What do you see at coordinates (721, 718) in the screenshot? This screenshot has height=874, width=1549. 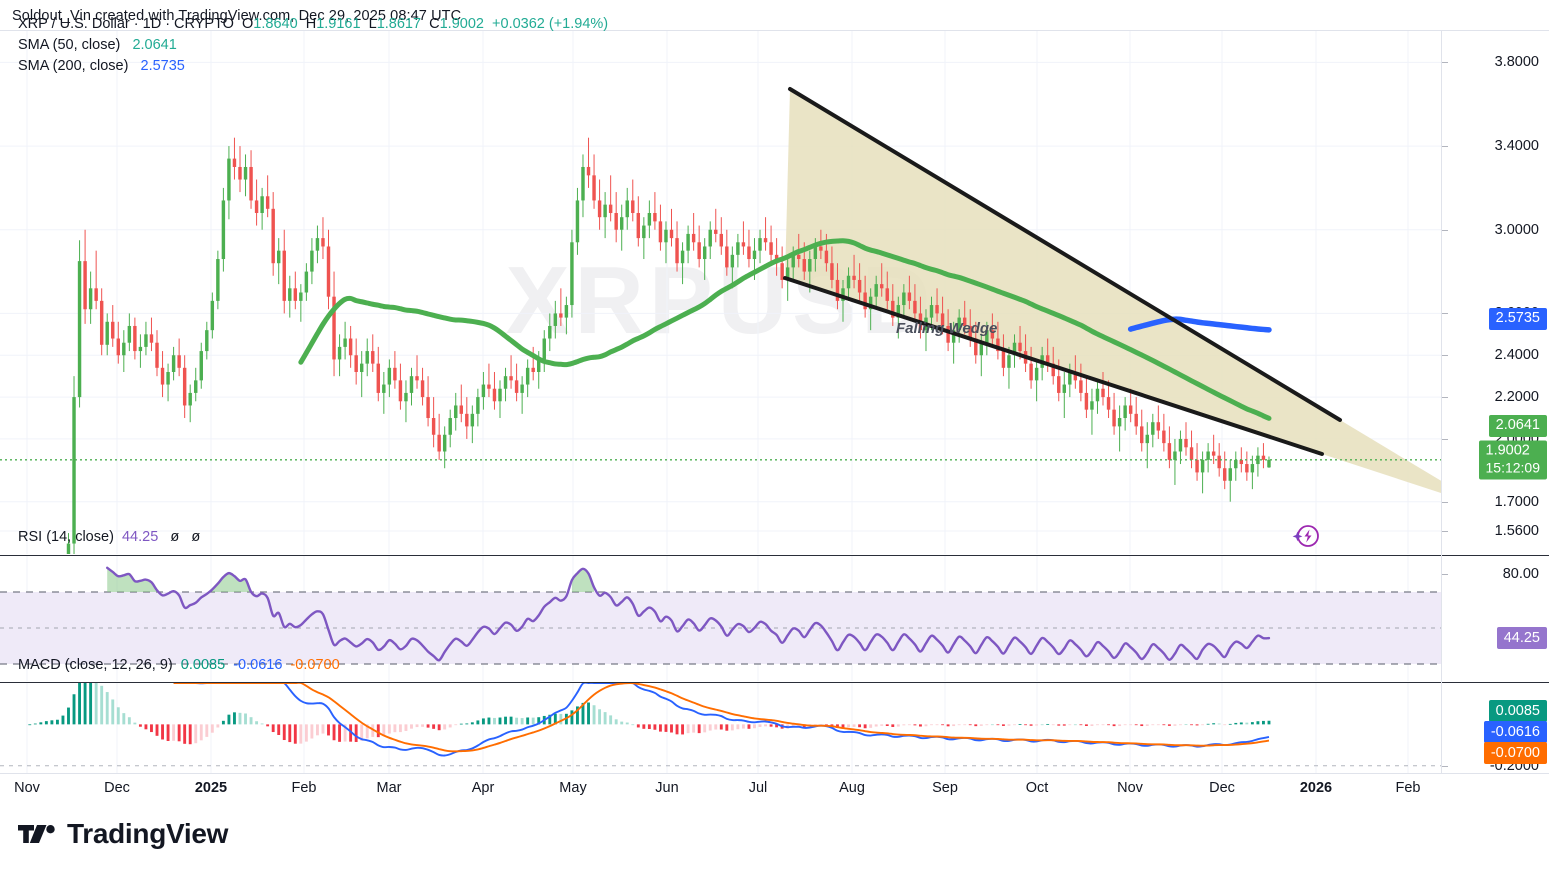 I see `macd-signal-line` at bounding box center [721, 718].